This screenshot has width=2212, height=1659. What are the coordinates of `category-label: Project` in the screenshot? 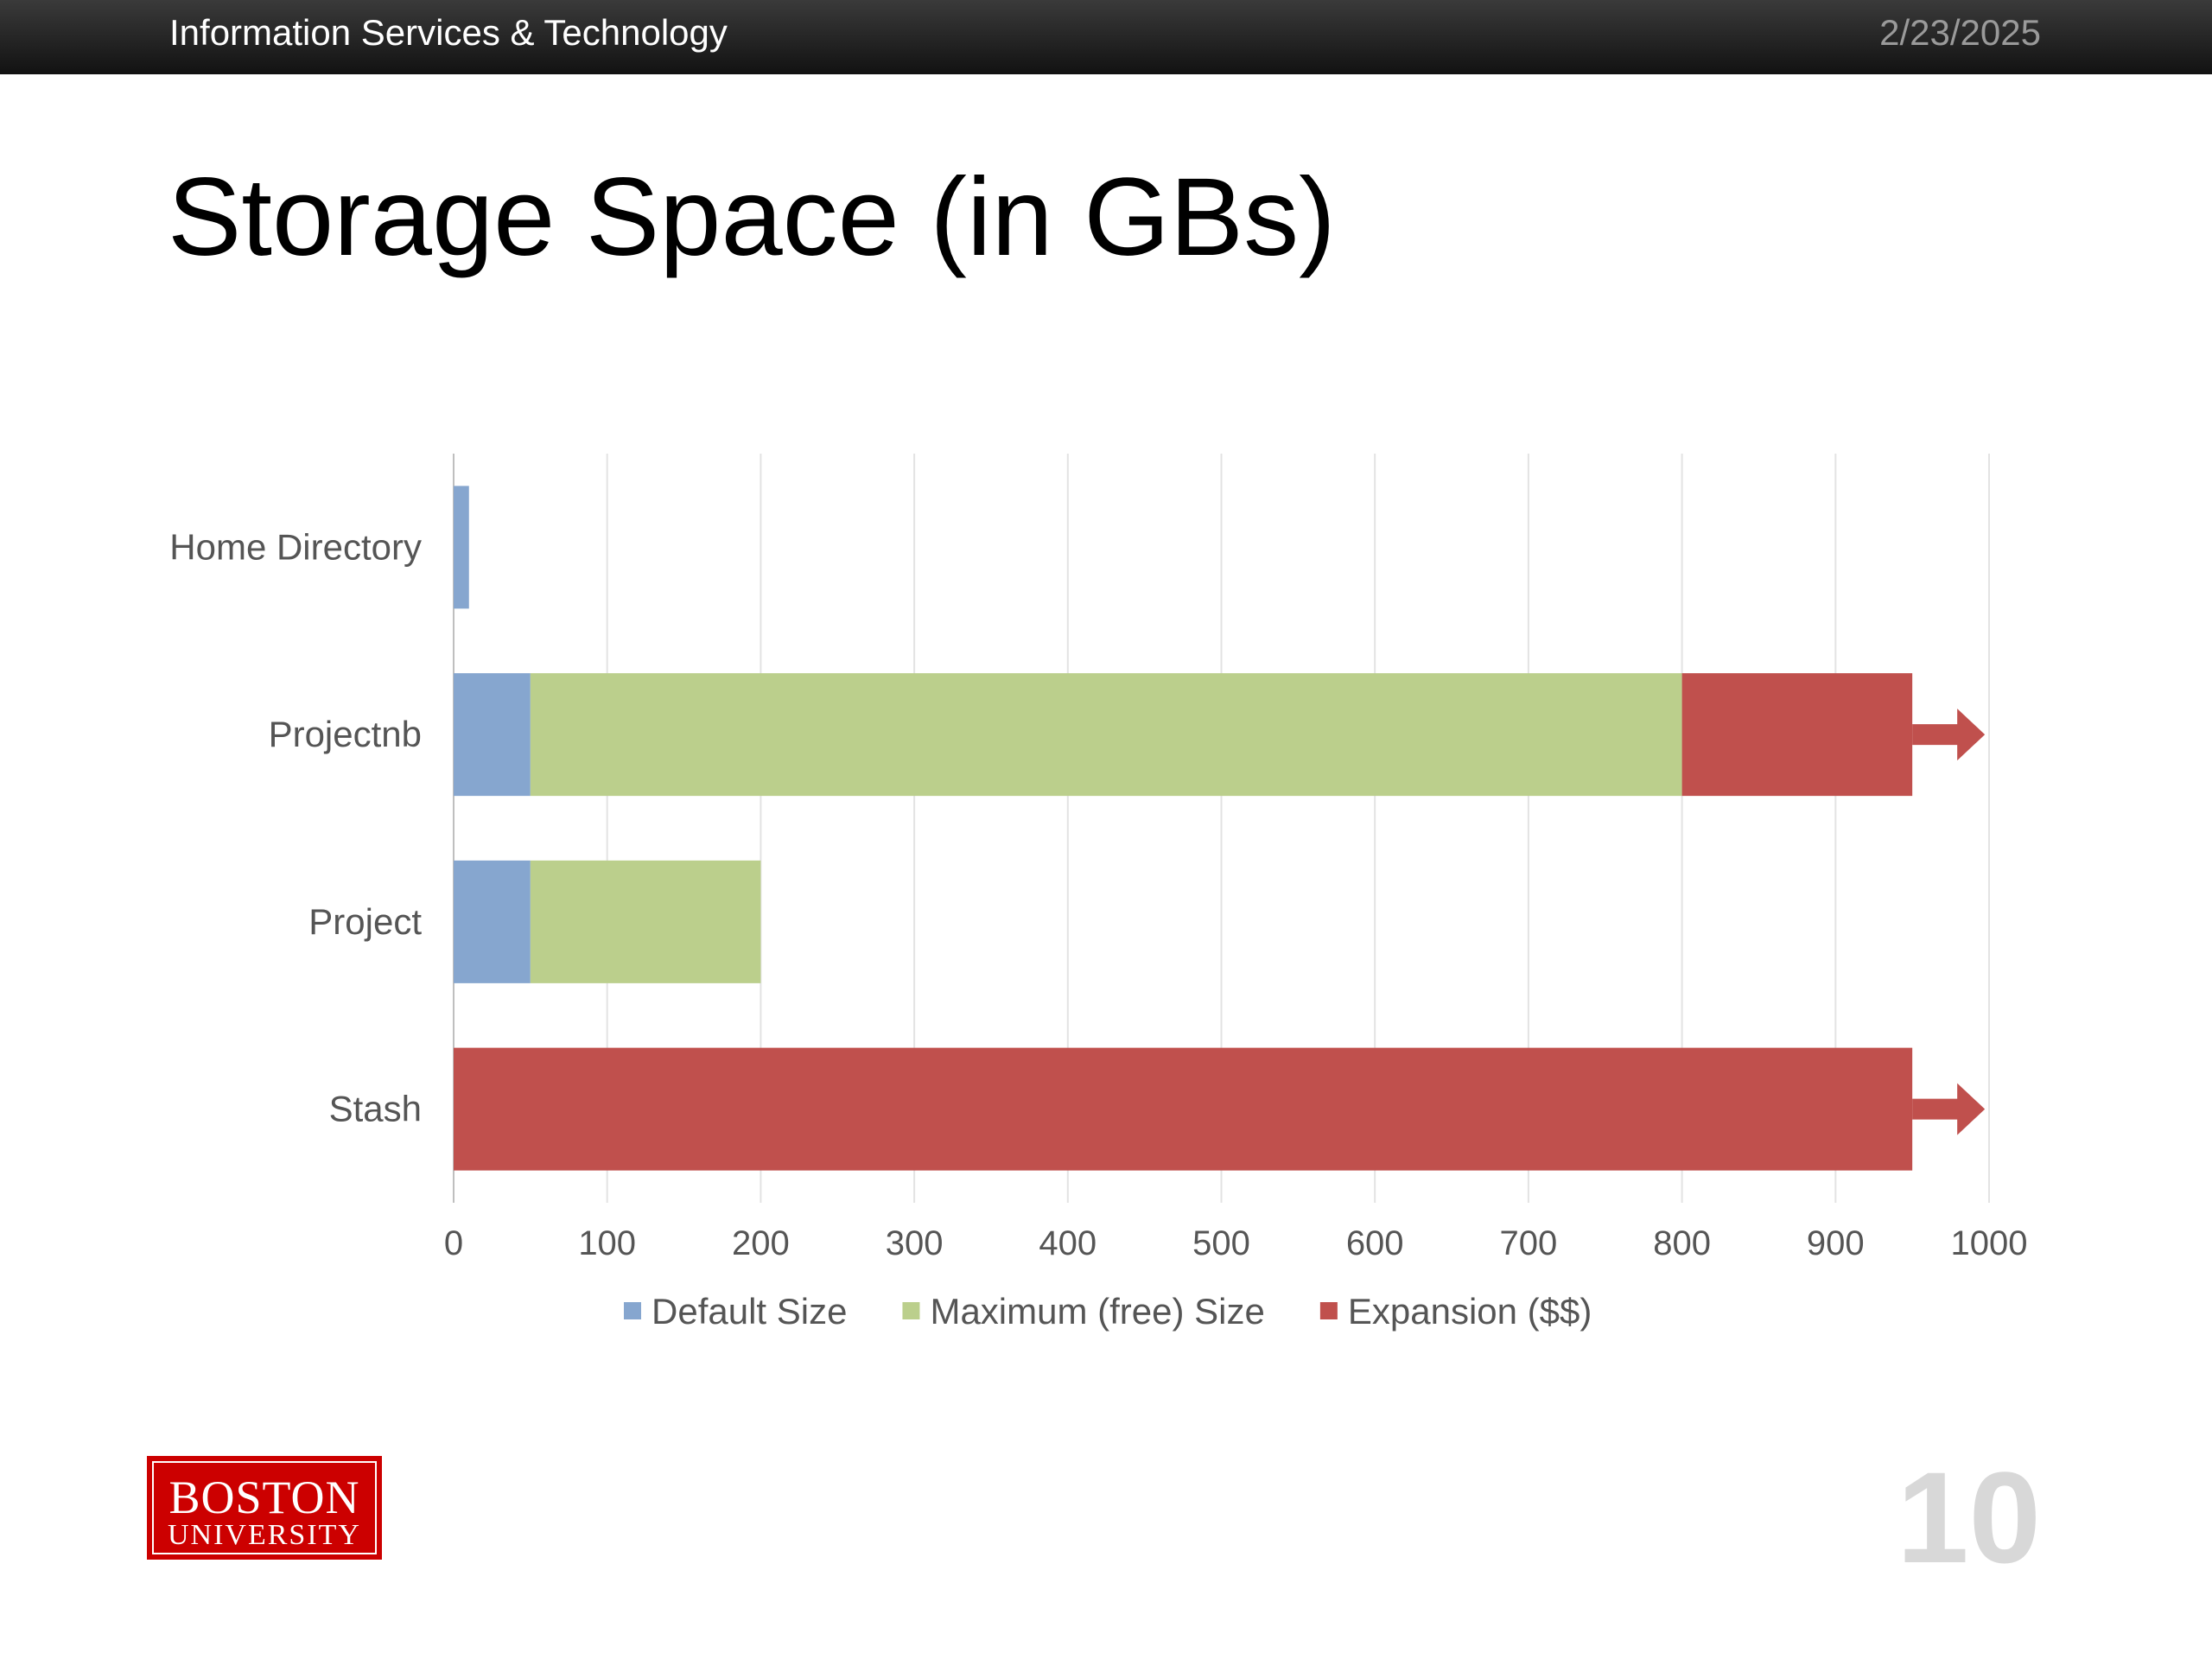 It's located at (365, 921).